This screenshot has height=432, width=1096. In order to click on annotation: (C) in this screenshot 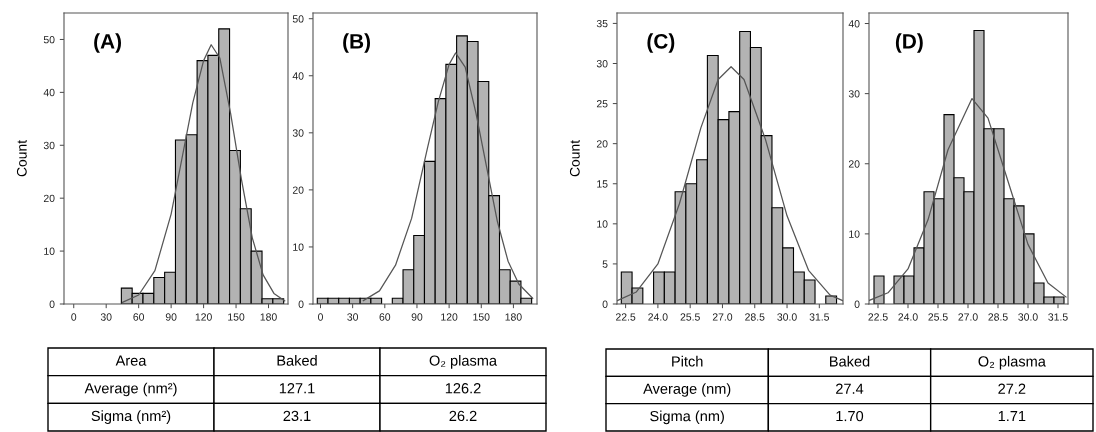, I will do `click(661, 43)`.